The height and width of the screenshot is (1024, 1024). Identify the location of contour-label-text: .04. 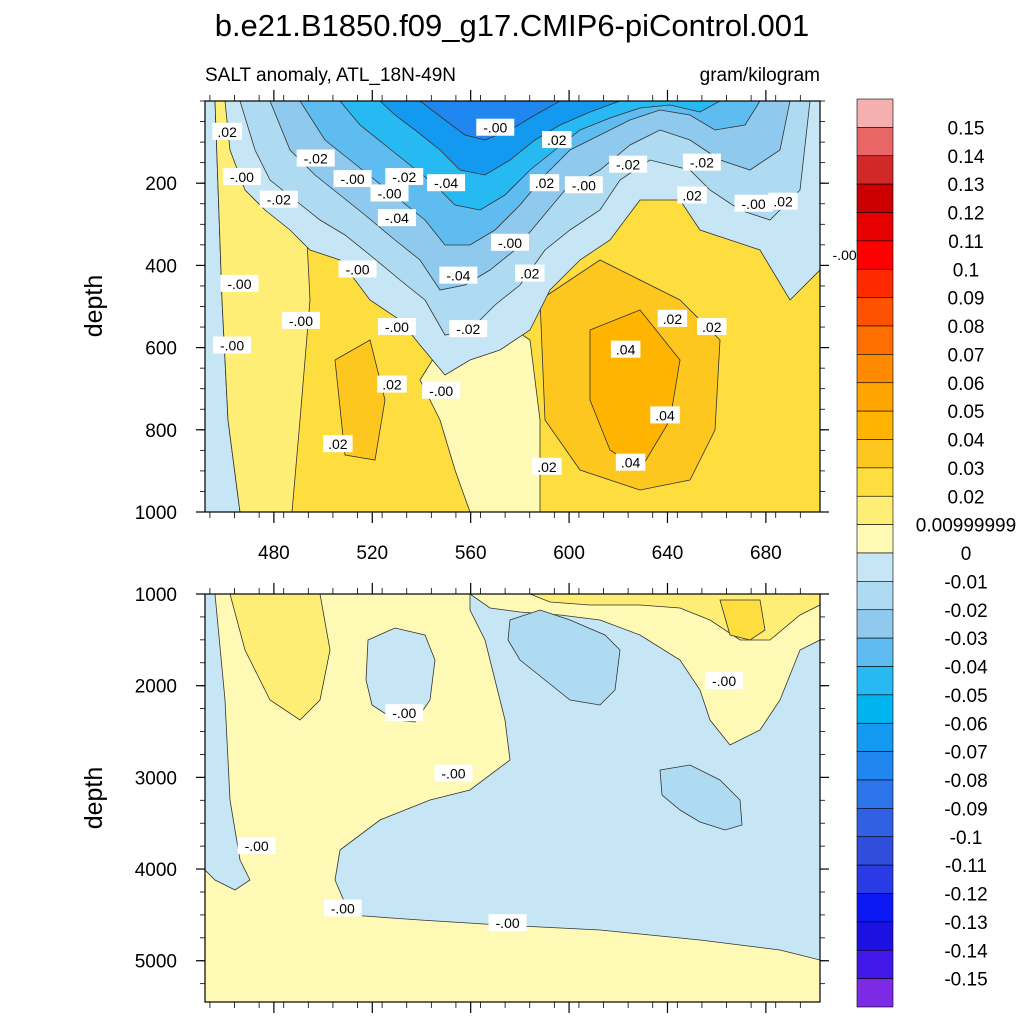
(631, 463).